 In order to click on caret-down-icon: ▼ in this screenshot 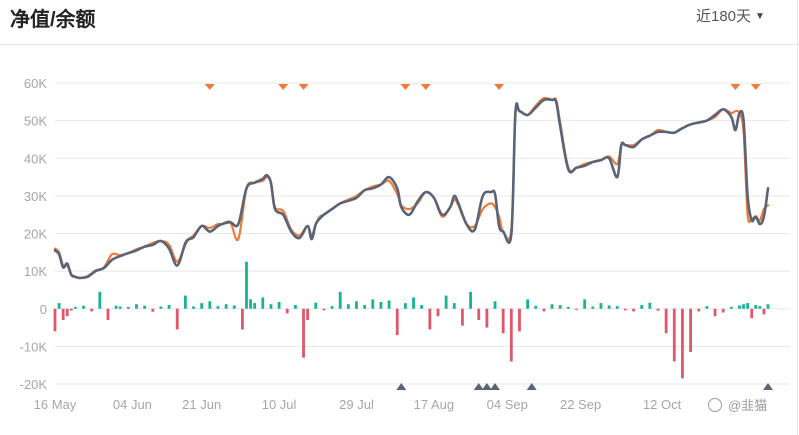, I will do `click(760, 16)`.